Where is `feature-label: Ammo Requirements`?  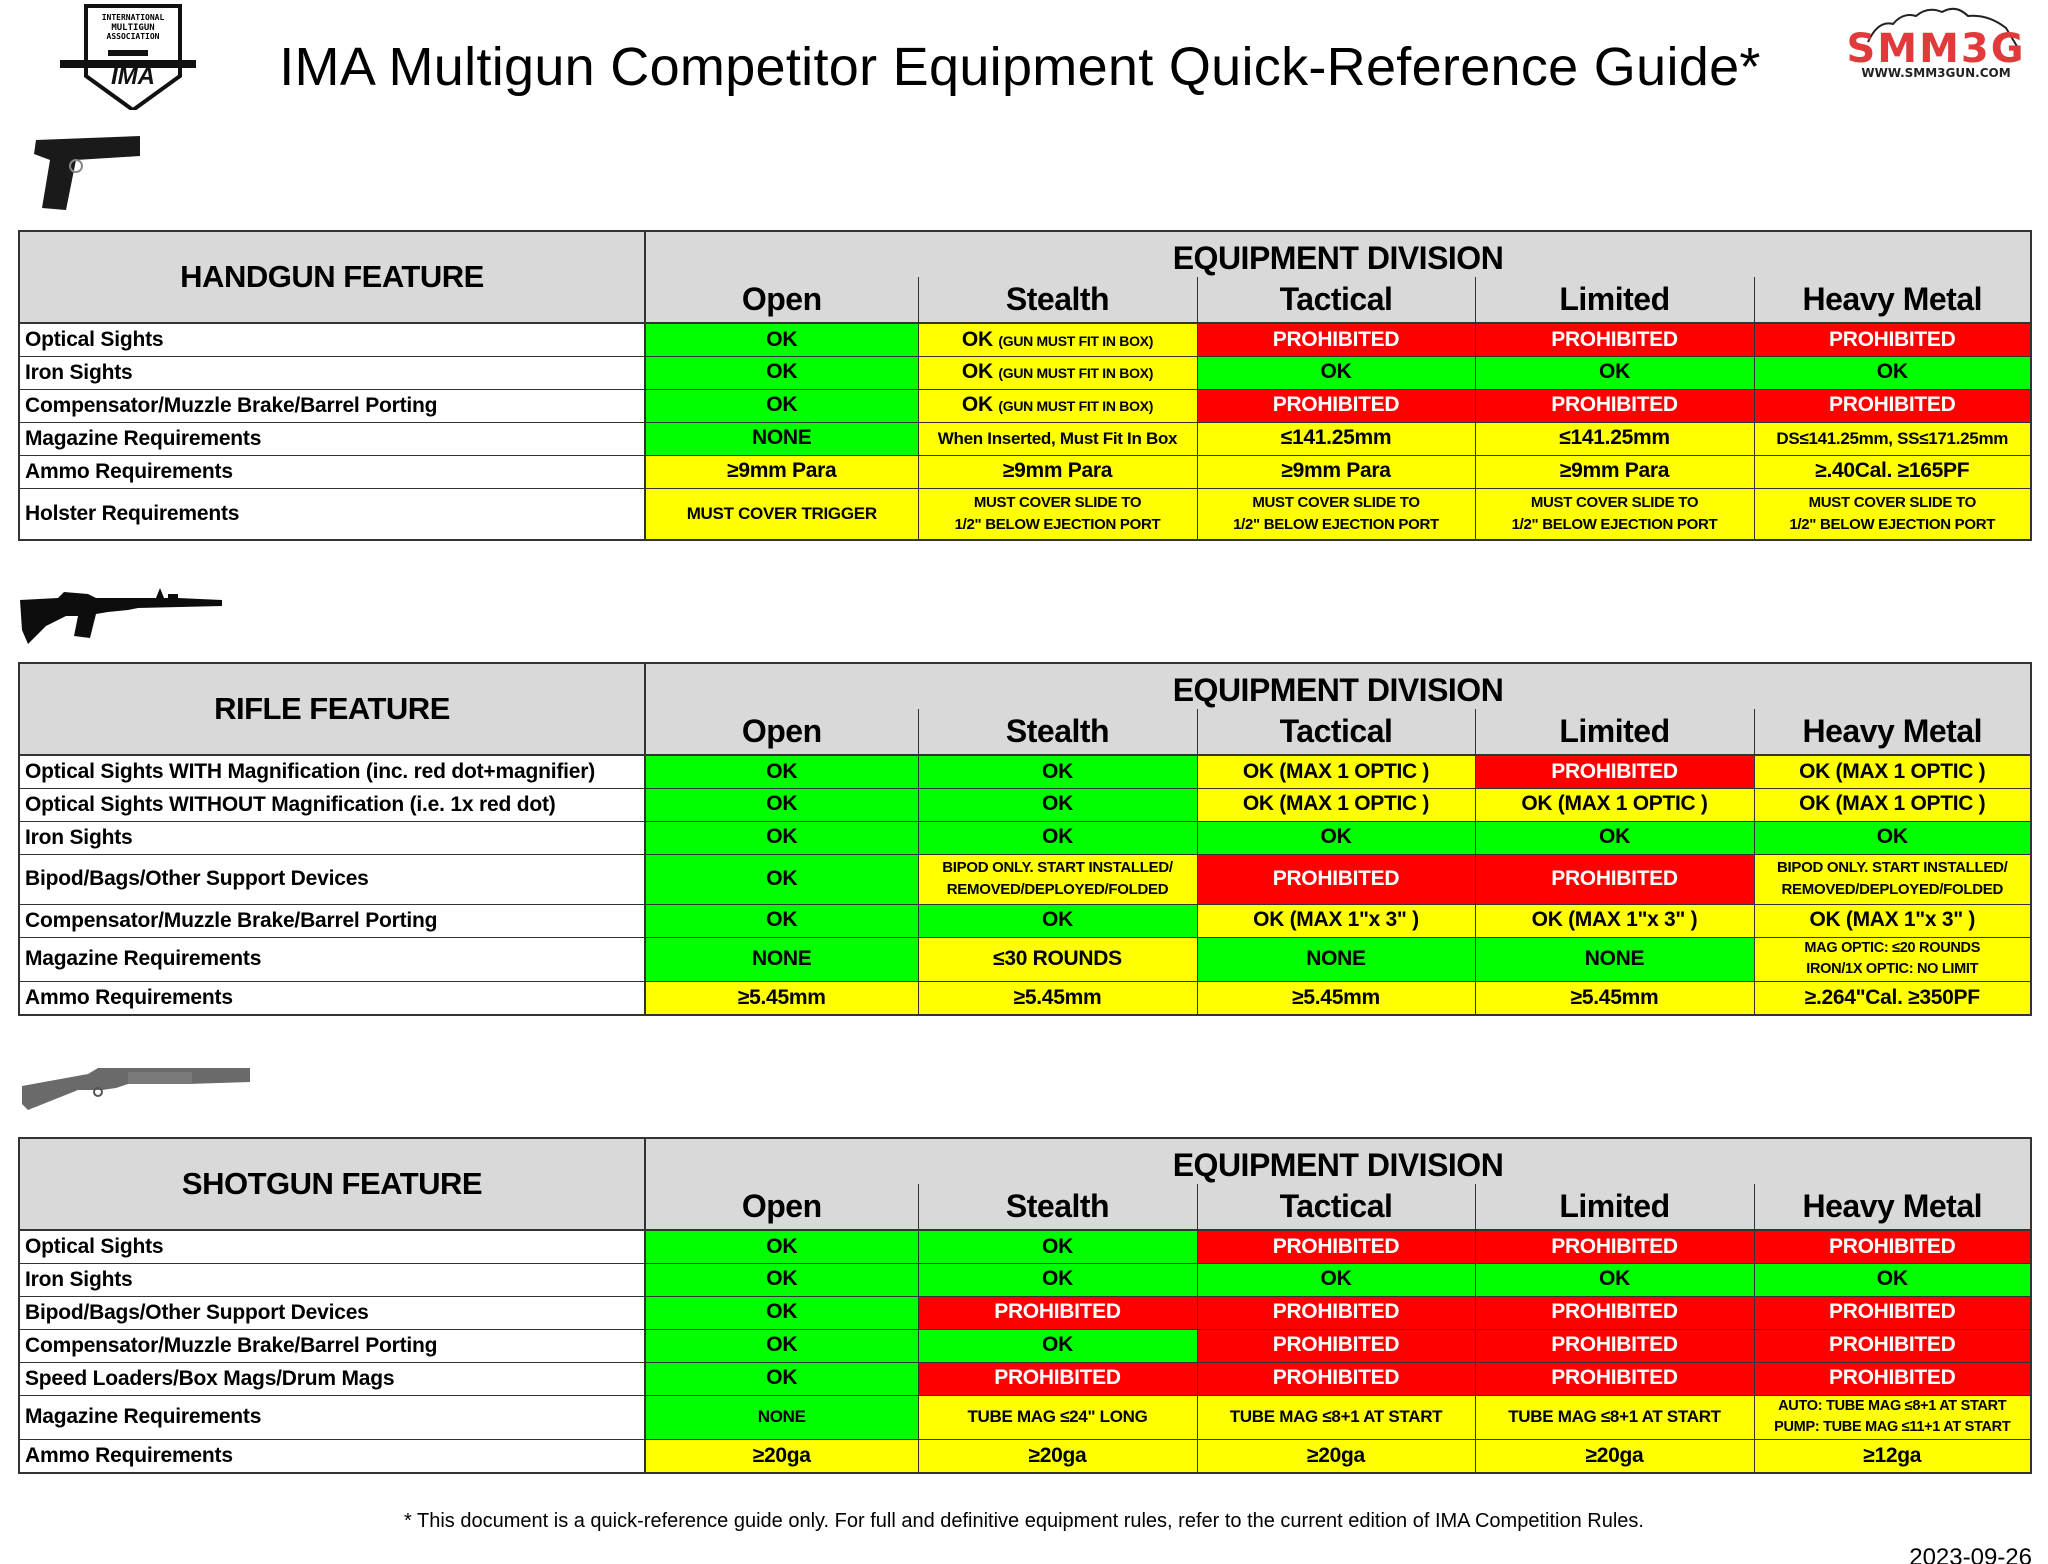
feature-label: Ammo Requirements is located at coordinates (332, 472).